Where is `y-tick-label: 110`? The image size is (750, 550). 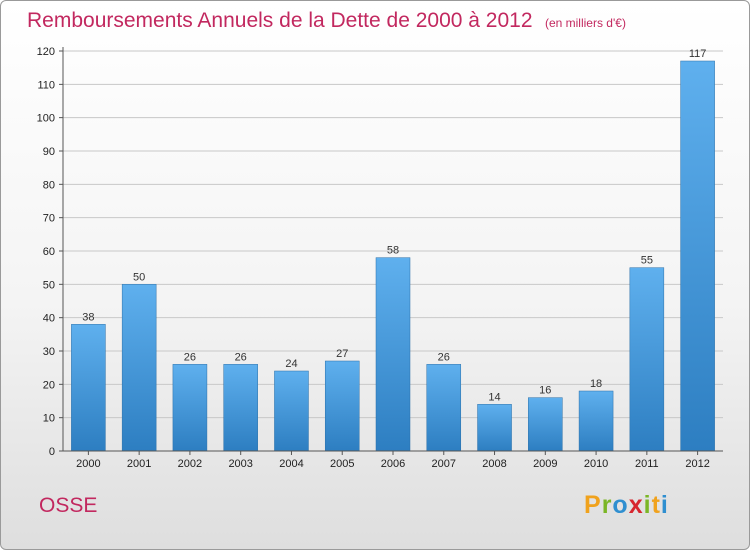 y-tick-label: 110 is located at coordinates (46, 85).